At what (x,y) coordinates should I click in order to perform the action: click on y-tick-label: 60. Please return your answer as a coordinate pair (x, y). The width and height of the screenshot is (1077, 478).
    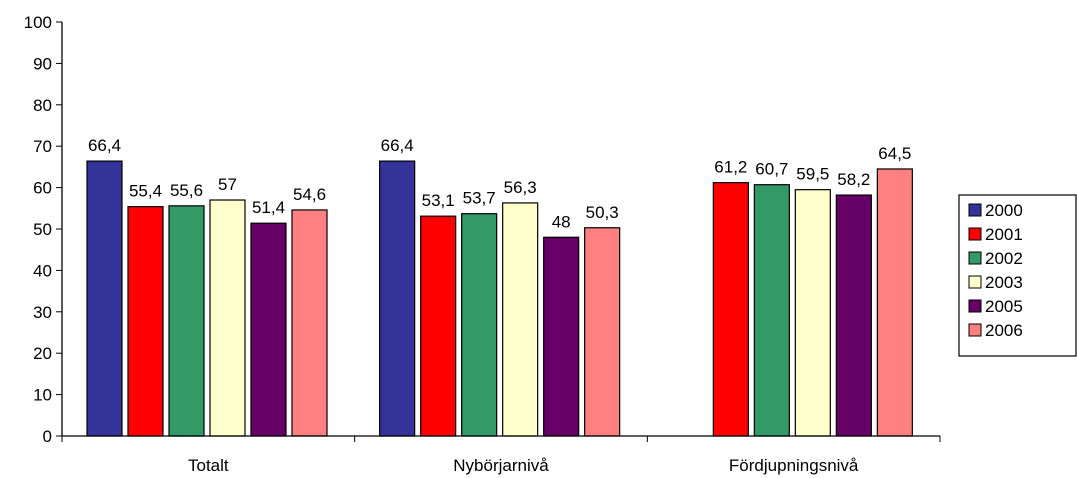
    Looking at the image, I should click on (42, 188).